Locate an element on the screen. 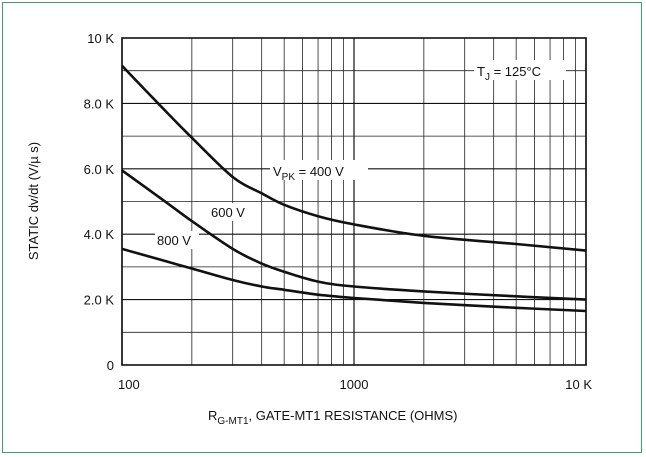 This screenshot has height=457, width=646. series-label-600: 600 V is located at coordinates (228, 212).